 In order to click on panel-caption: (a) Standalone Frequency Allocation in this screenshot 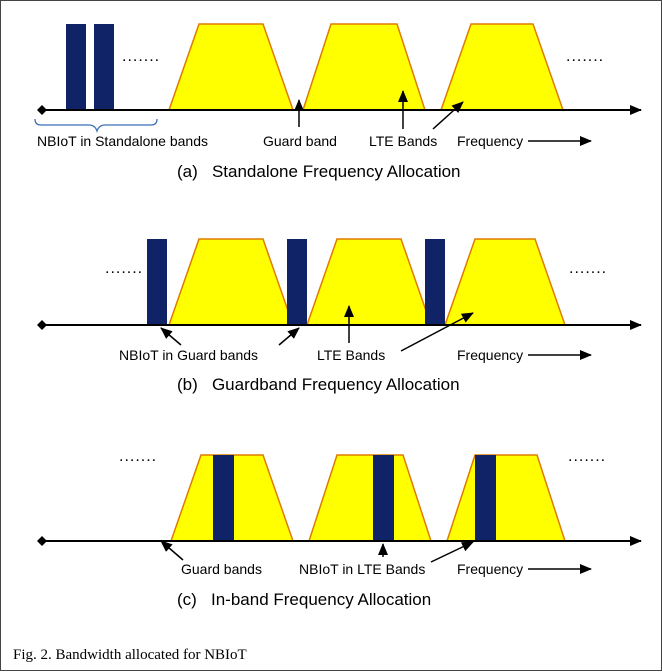, I will do `click(319, 171)`.